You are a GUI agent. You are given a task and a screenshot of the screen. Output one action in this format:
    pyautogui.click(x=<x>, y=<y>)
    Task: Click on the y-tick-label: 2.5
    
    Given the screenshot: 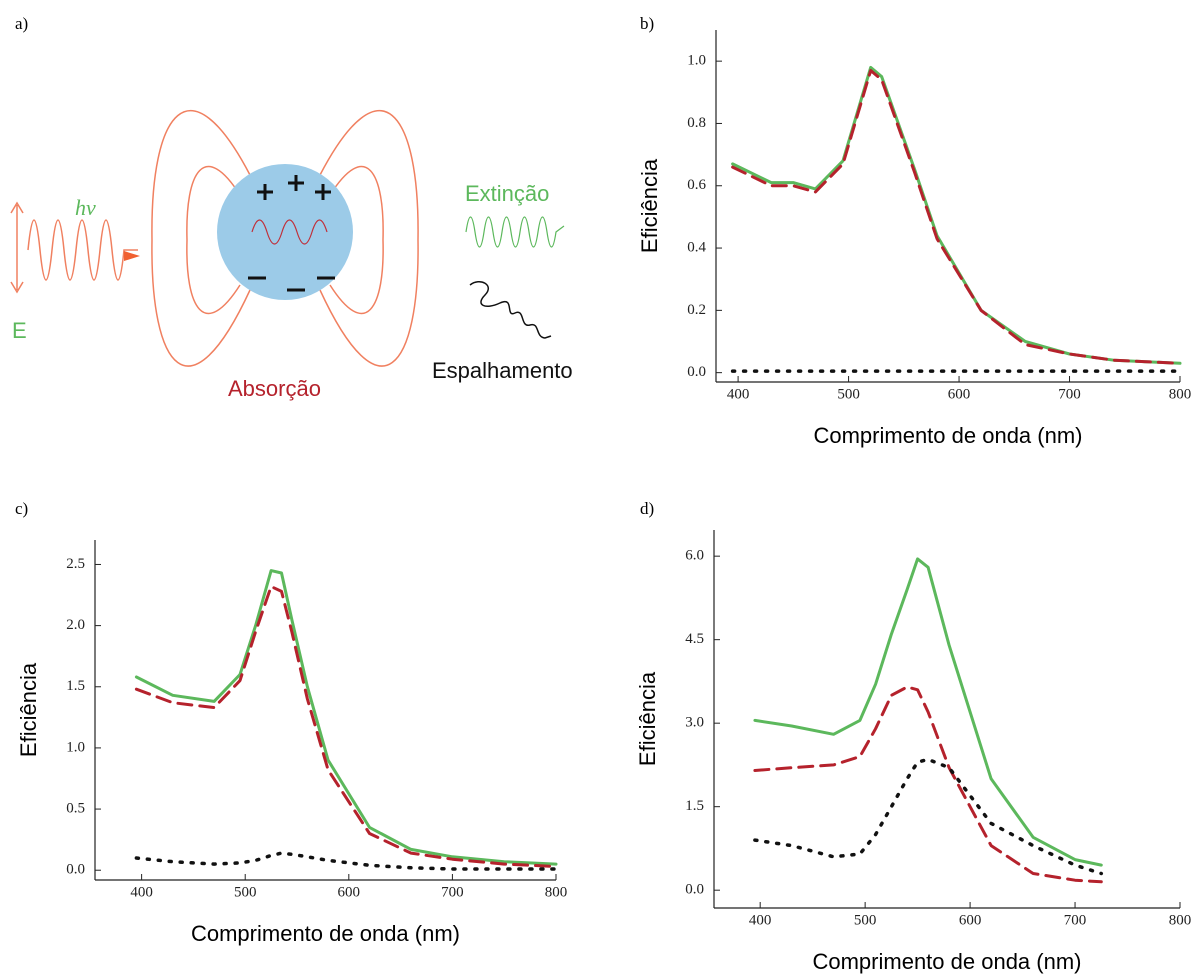 What is the action you would take?
    pyautogui.click(x=75, y=564)
    